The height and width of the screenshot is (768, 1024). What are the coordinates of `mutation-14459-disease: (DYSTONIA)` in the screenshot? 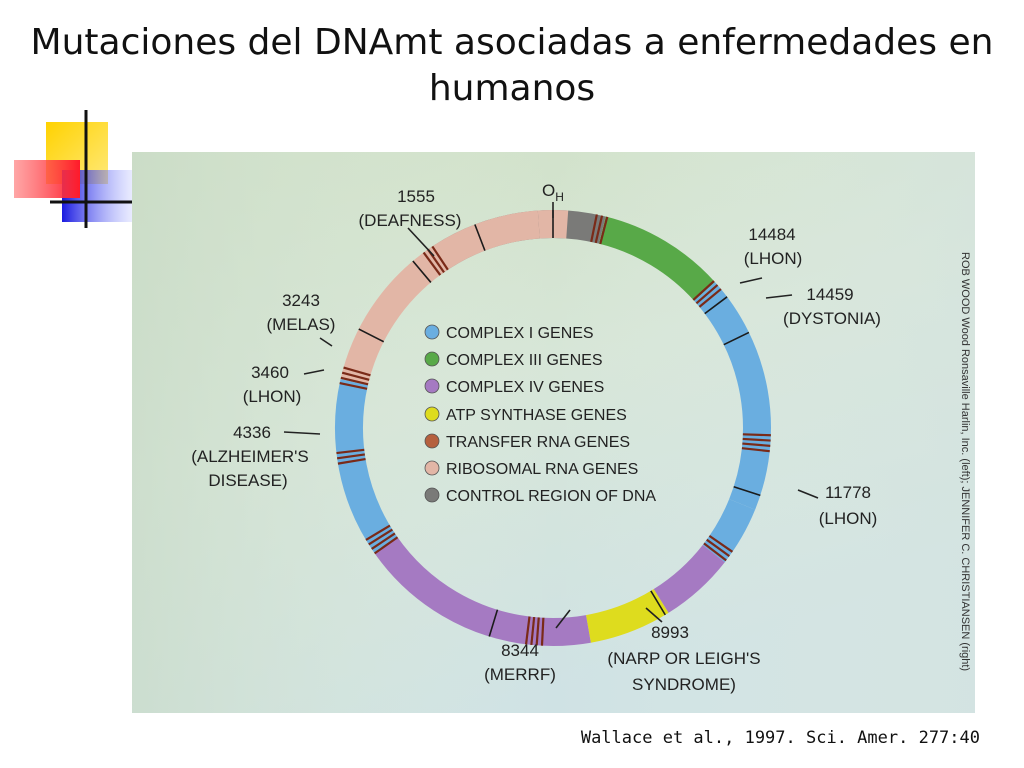 It's located at (832, 318).